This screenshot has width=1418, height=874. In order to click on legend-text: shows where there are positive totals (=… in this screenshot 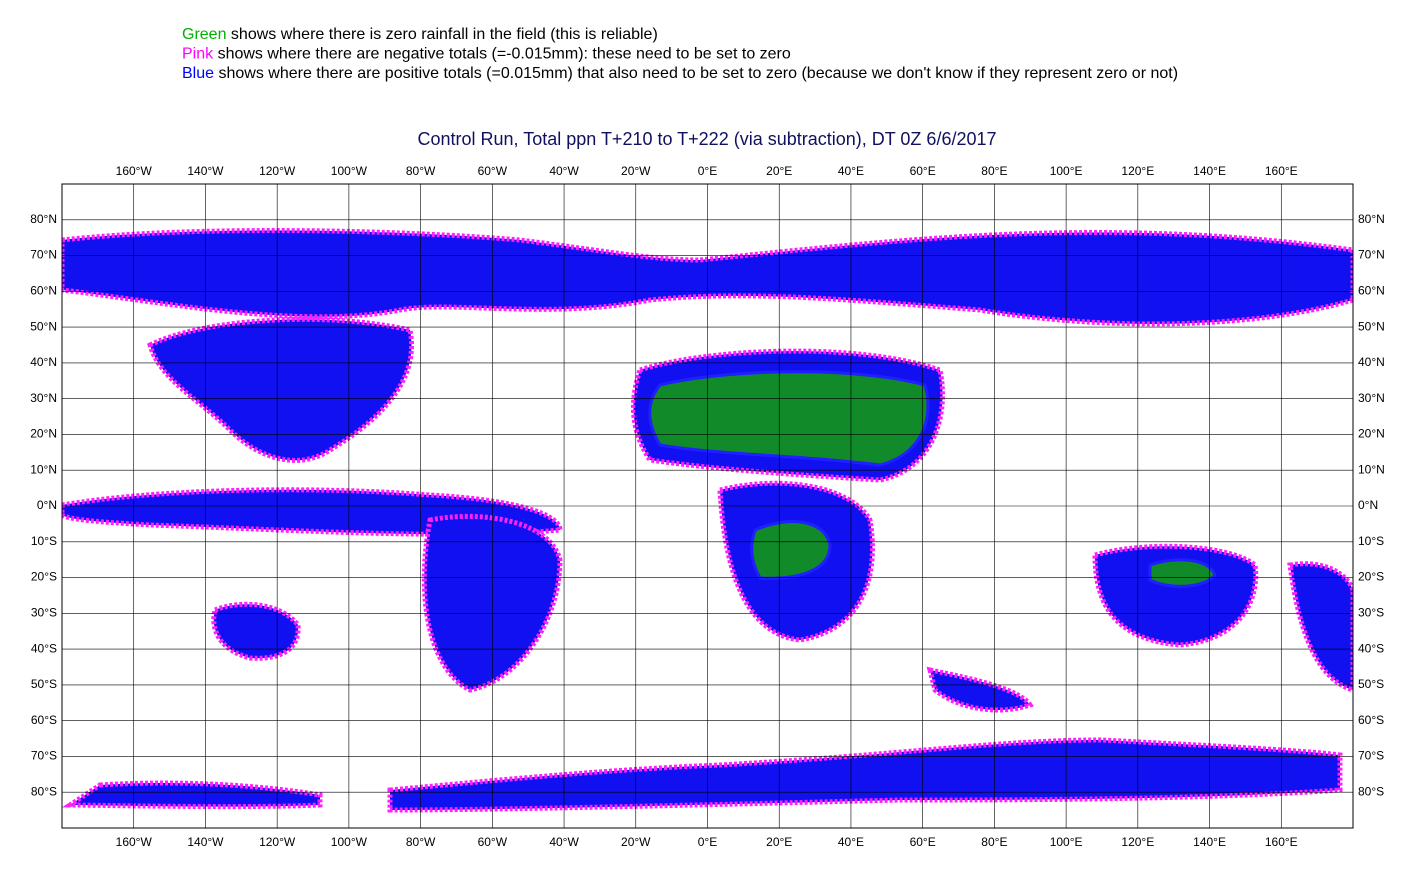, I will do `click(698, 73)`.